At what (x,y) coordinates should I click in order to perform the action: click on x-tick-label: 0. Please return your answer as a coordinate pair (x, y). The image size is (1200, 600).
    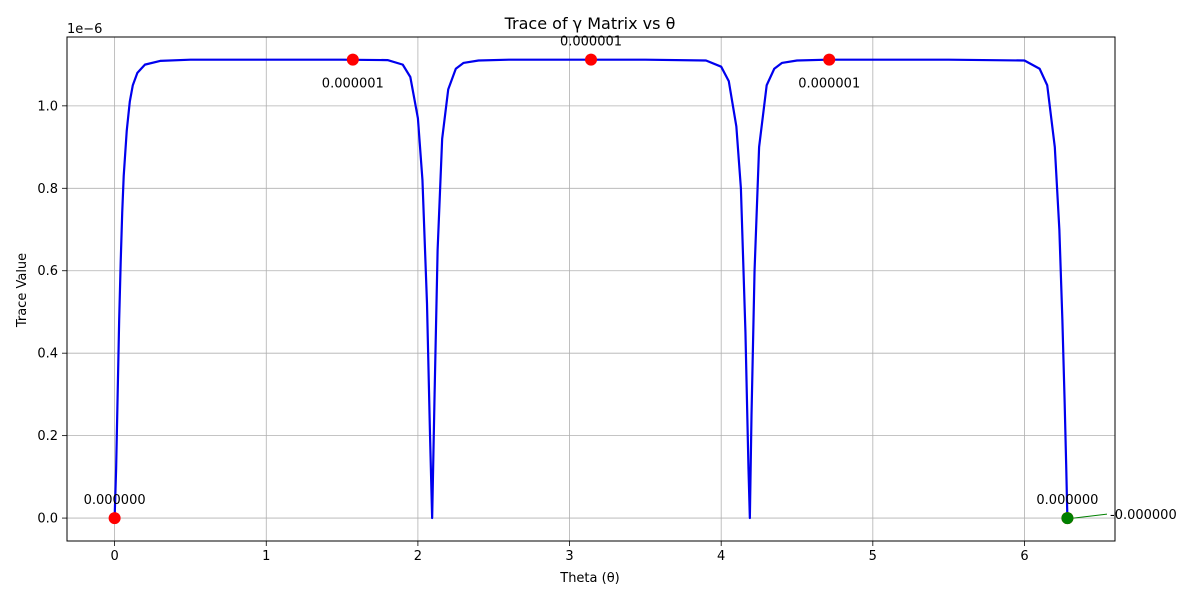
    Looking at the image, I should click on (114, 556).